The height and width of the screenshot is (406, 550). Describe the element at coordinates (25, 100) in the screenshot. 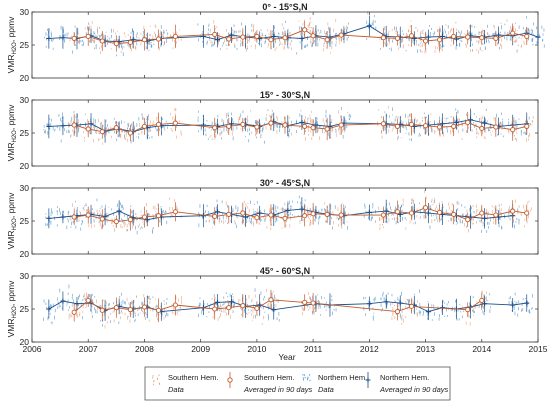

I see `y-tick-label: 30` at that location.